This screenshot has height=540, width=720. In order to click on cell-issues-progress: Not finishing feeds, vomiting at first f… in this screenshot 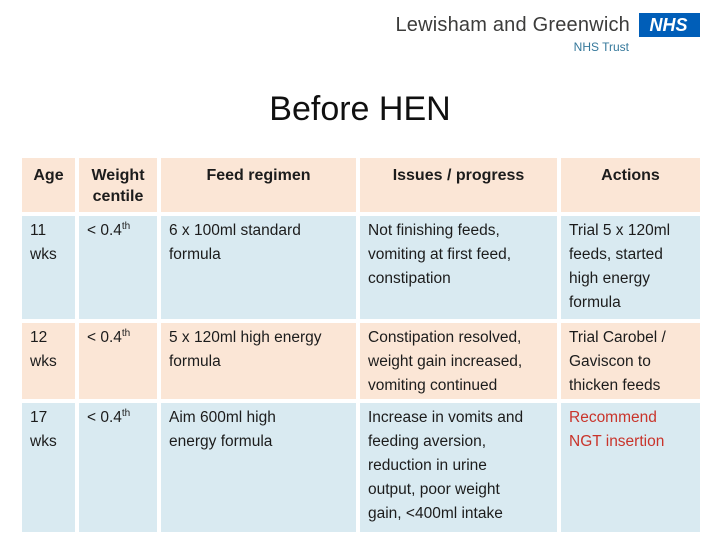, I will do `click(458, 267)`.